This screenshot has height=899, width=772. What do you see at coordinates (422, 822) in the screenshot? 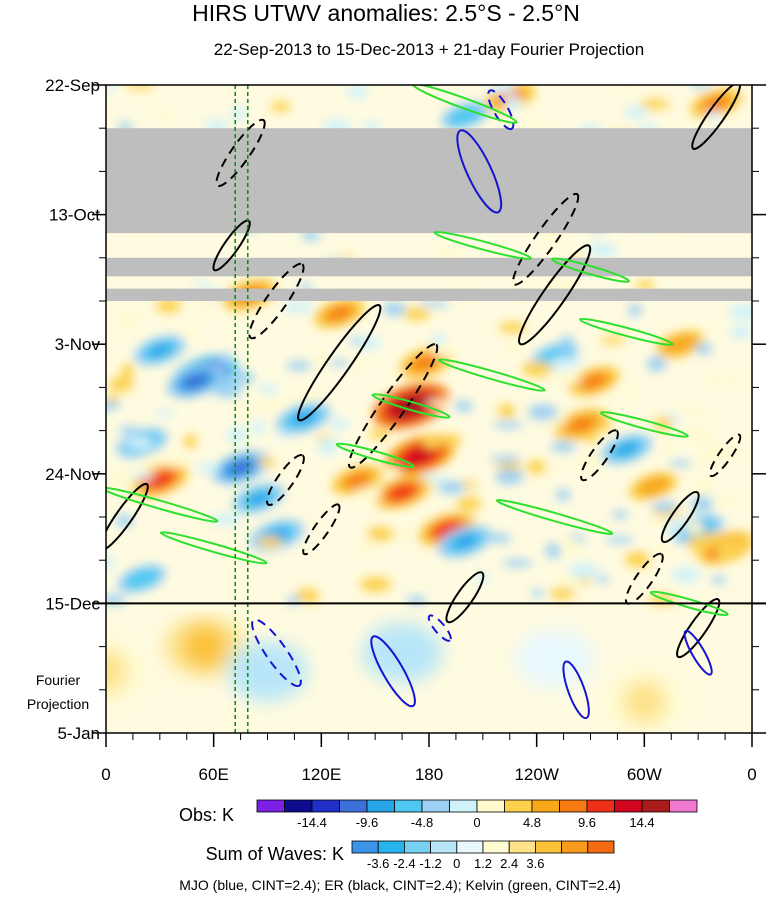
I see `obs-colorbar-tick-label: -4.8` at bounding box center [422, 822].